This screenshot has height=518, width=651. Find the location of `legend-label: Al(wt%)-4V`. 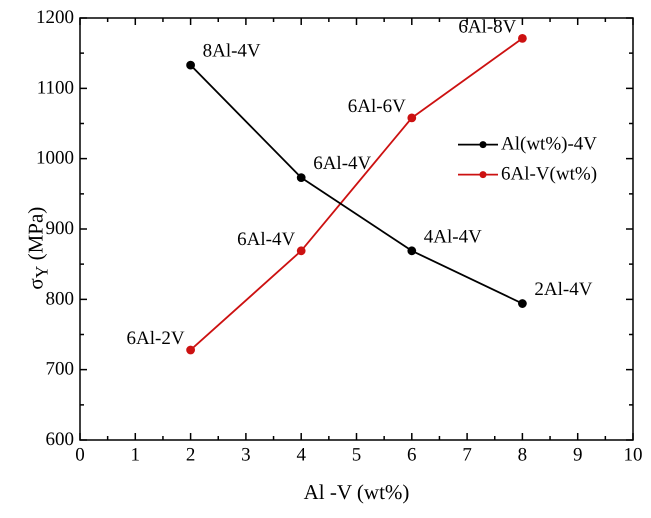

legend-label: Al(wt%)-4V is located at coordinates (549, 144).